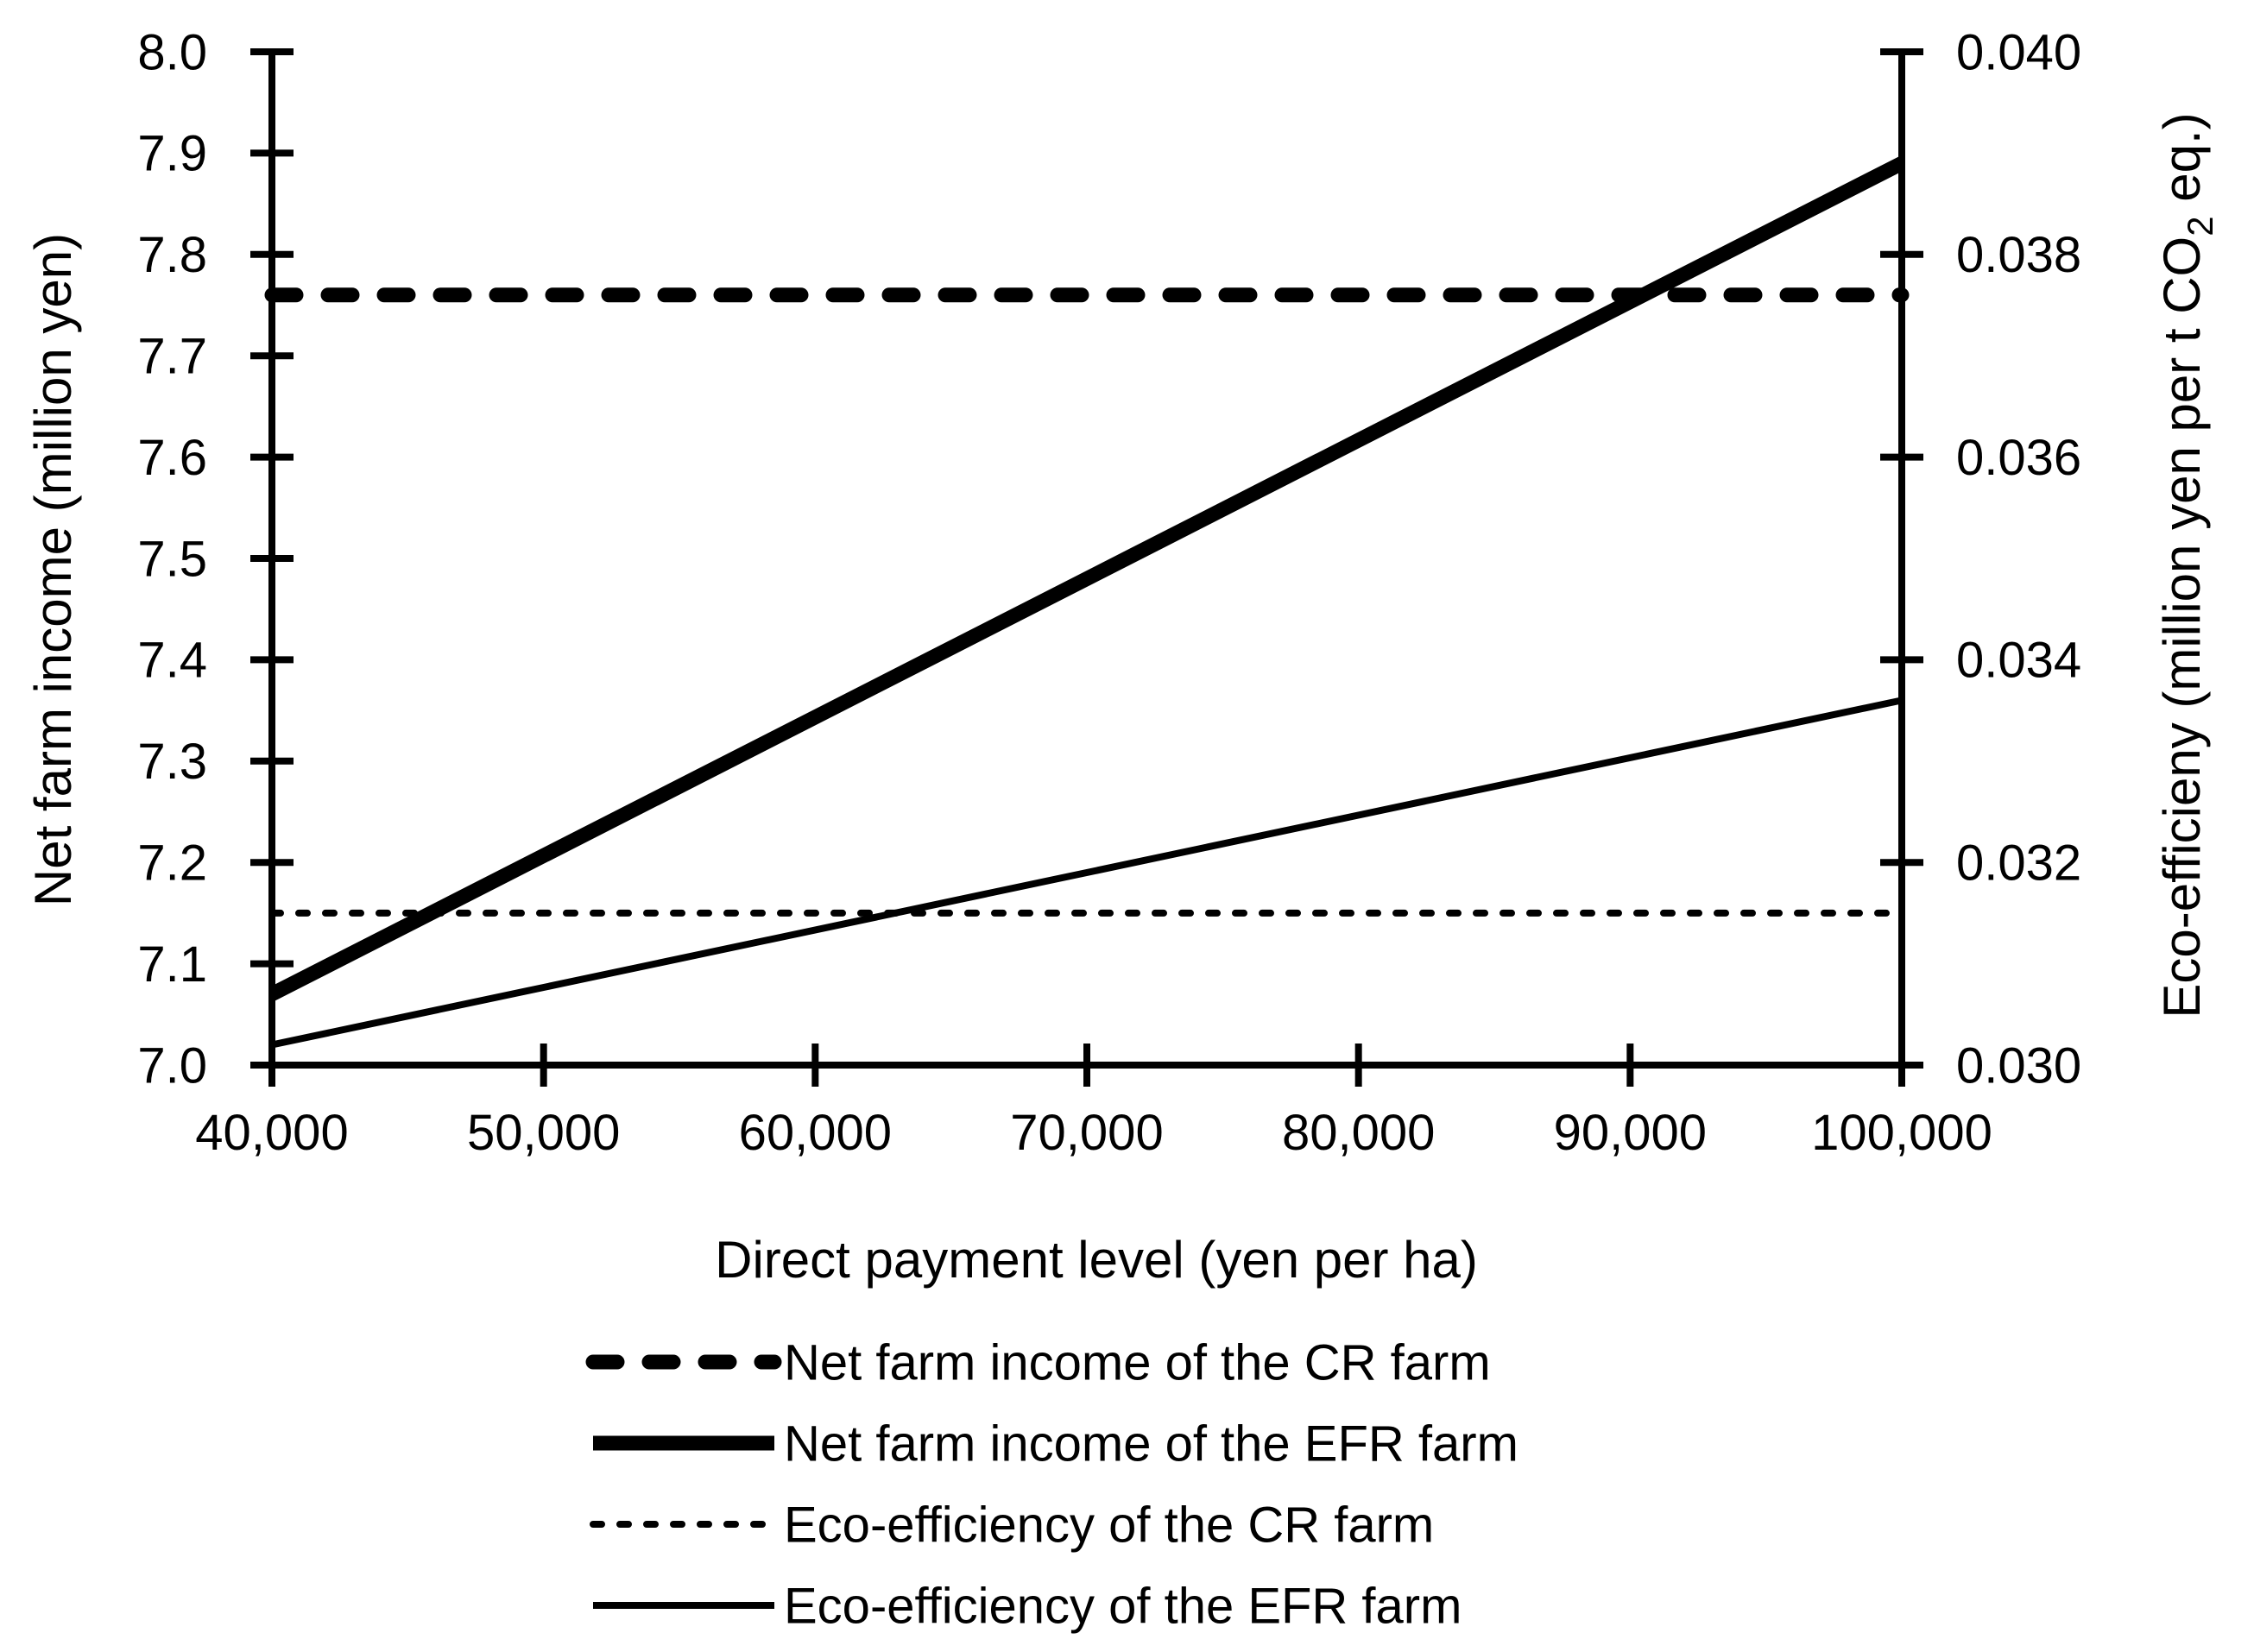  What do you see at coordinates (2018, 1065) in the screenshot?
I see `y-axis-right-tick-label: 0.030` at bounding box center [2018, 1065].